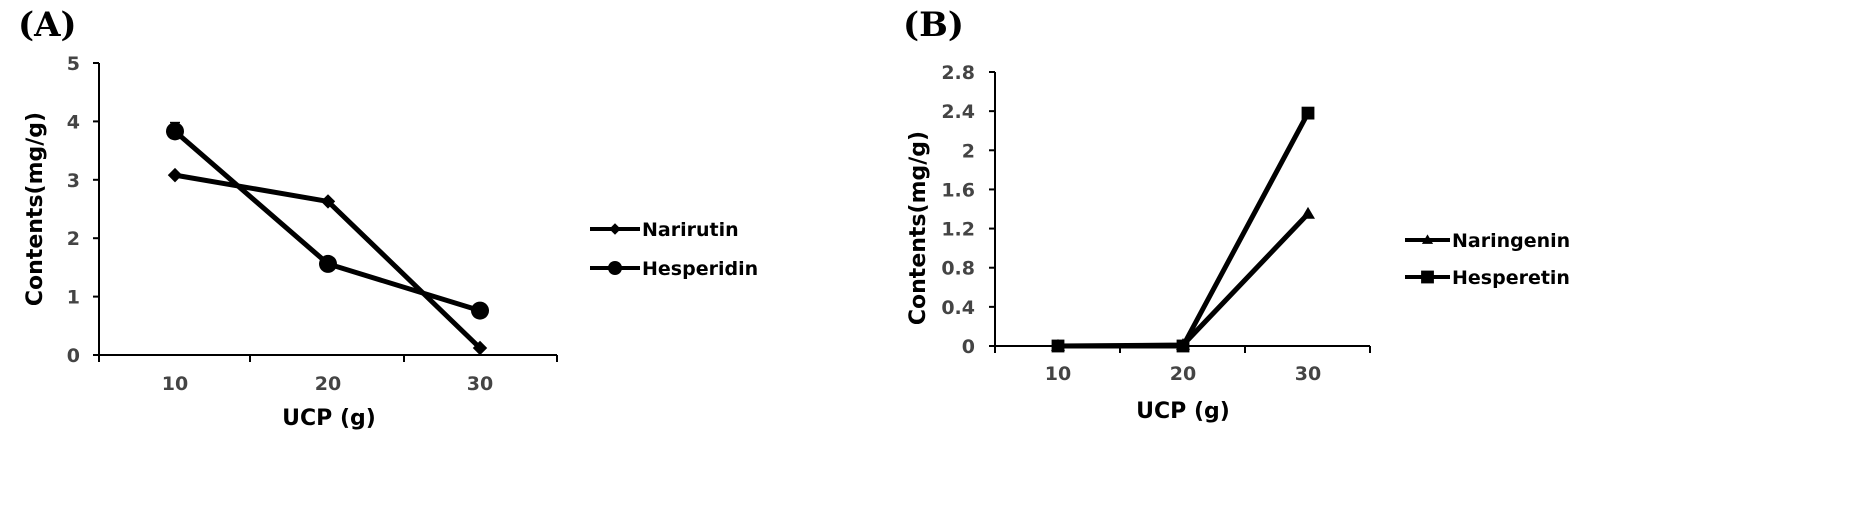  I want to click on y-tick-label: 5, so click(73, 64).